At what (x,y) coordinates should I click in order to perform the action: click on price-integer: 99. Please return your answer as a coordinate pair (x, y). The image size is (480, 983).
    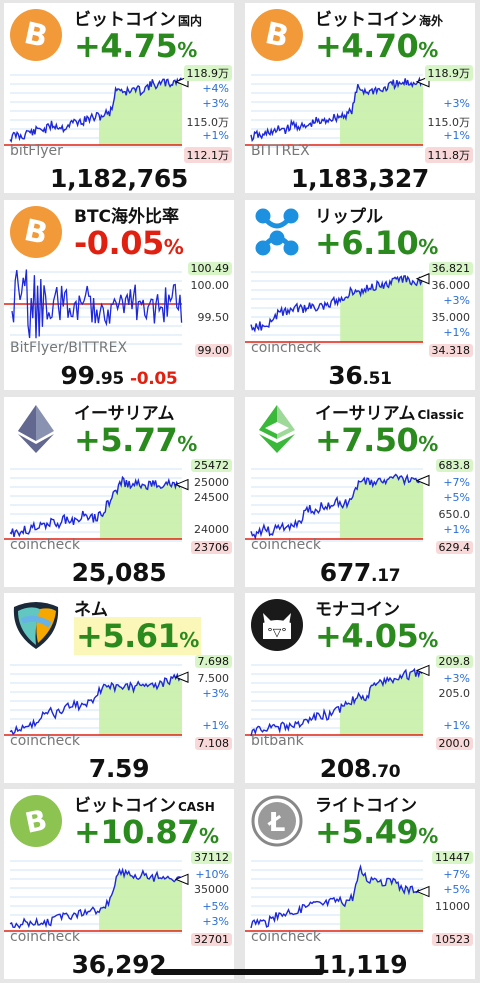
    Looking at the image, I should click on (78, 375).